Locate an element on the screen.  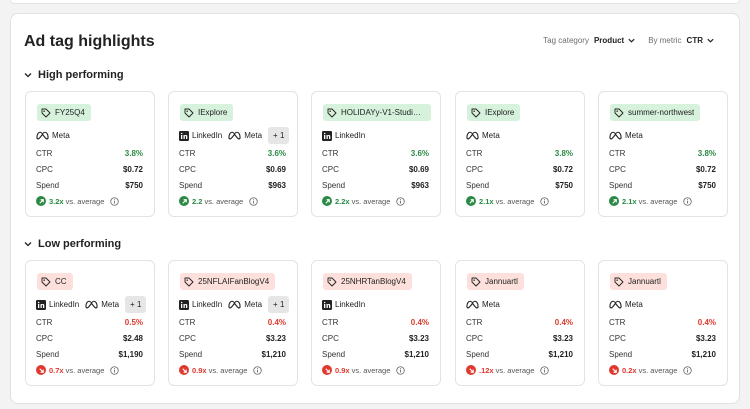
tag-chip: 25NHRTanBlogV4 is located at coordinates (367, 281).